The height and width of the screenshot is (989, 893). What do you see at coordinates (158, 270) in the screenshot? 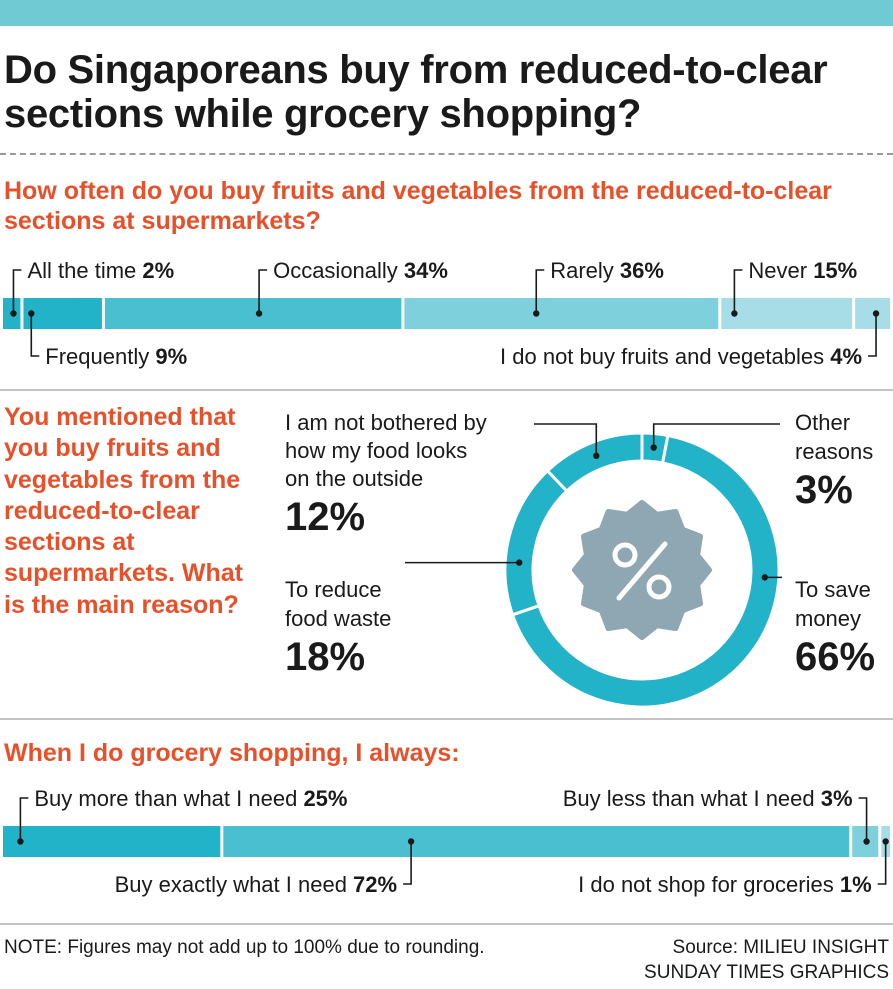
I see `value-label: 2%` at bounding box center [158, 270].